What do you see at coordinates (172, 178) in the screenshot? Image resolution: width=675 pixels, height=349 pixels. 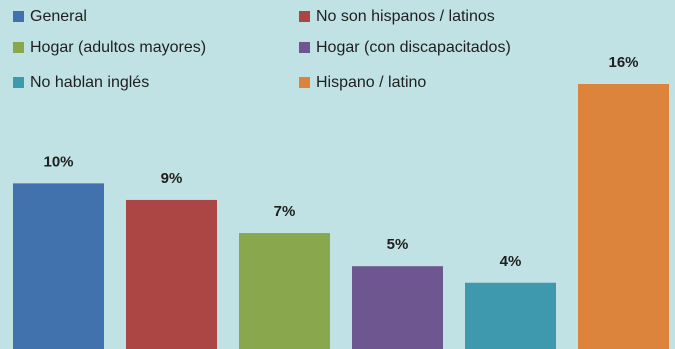 I see `data-label: 9%` at bounding box center [172, 178].